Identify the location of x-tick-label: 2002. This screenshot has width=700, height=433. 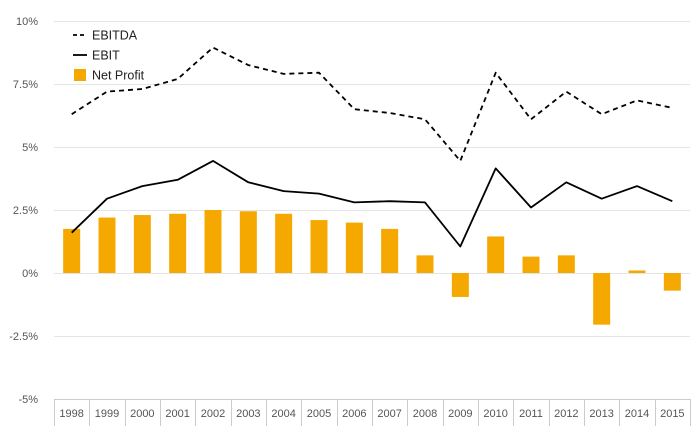
(213, 414).